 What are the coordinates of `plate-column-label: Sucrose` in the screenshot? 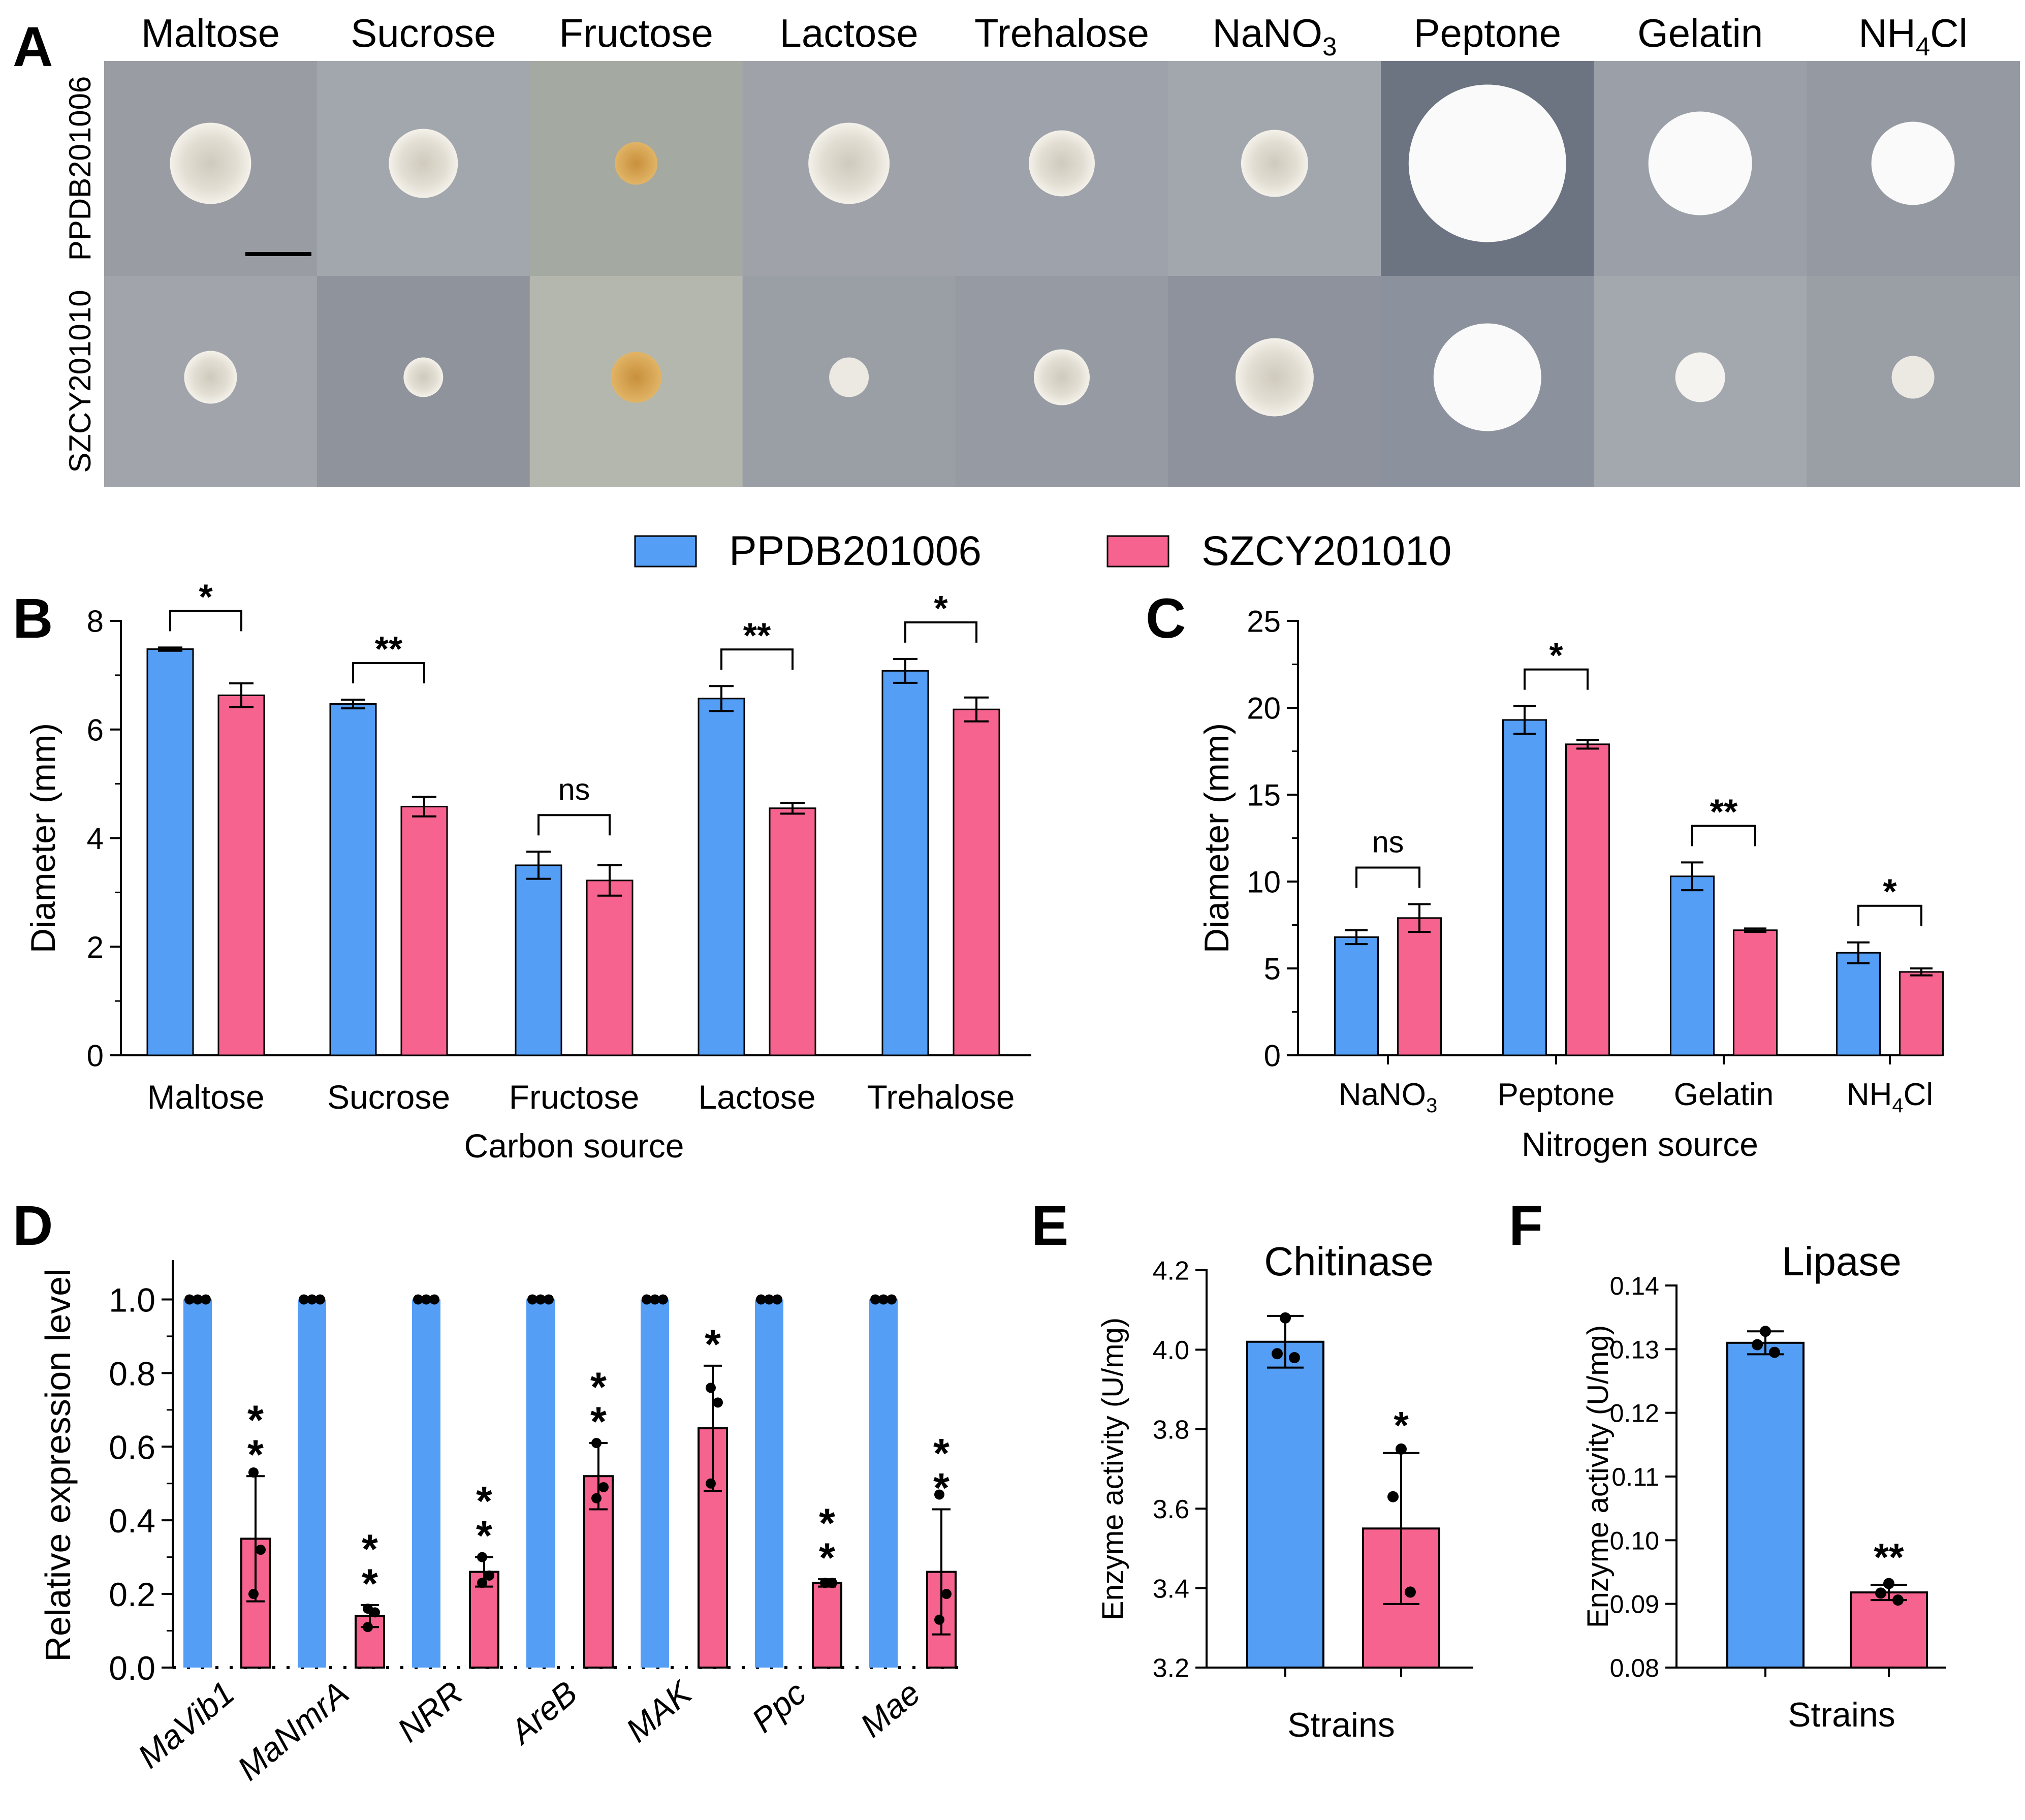 It's located at (423, 33).